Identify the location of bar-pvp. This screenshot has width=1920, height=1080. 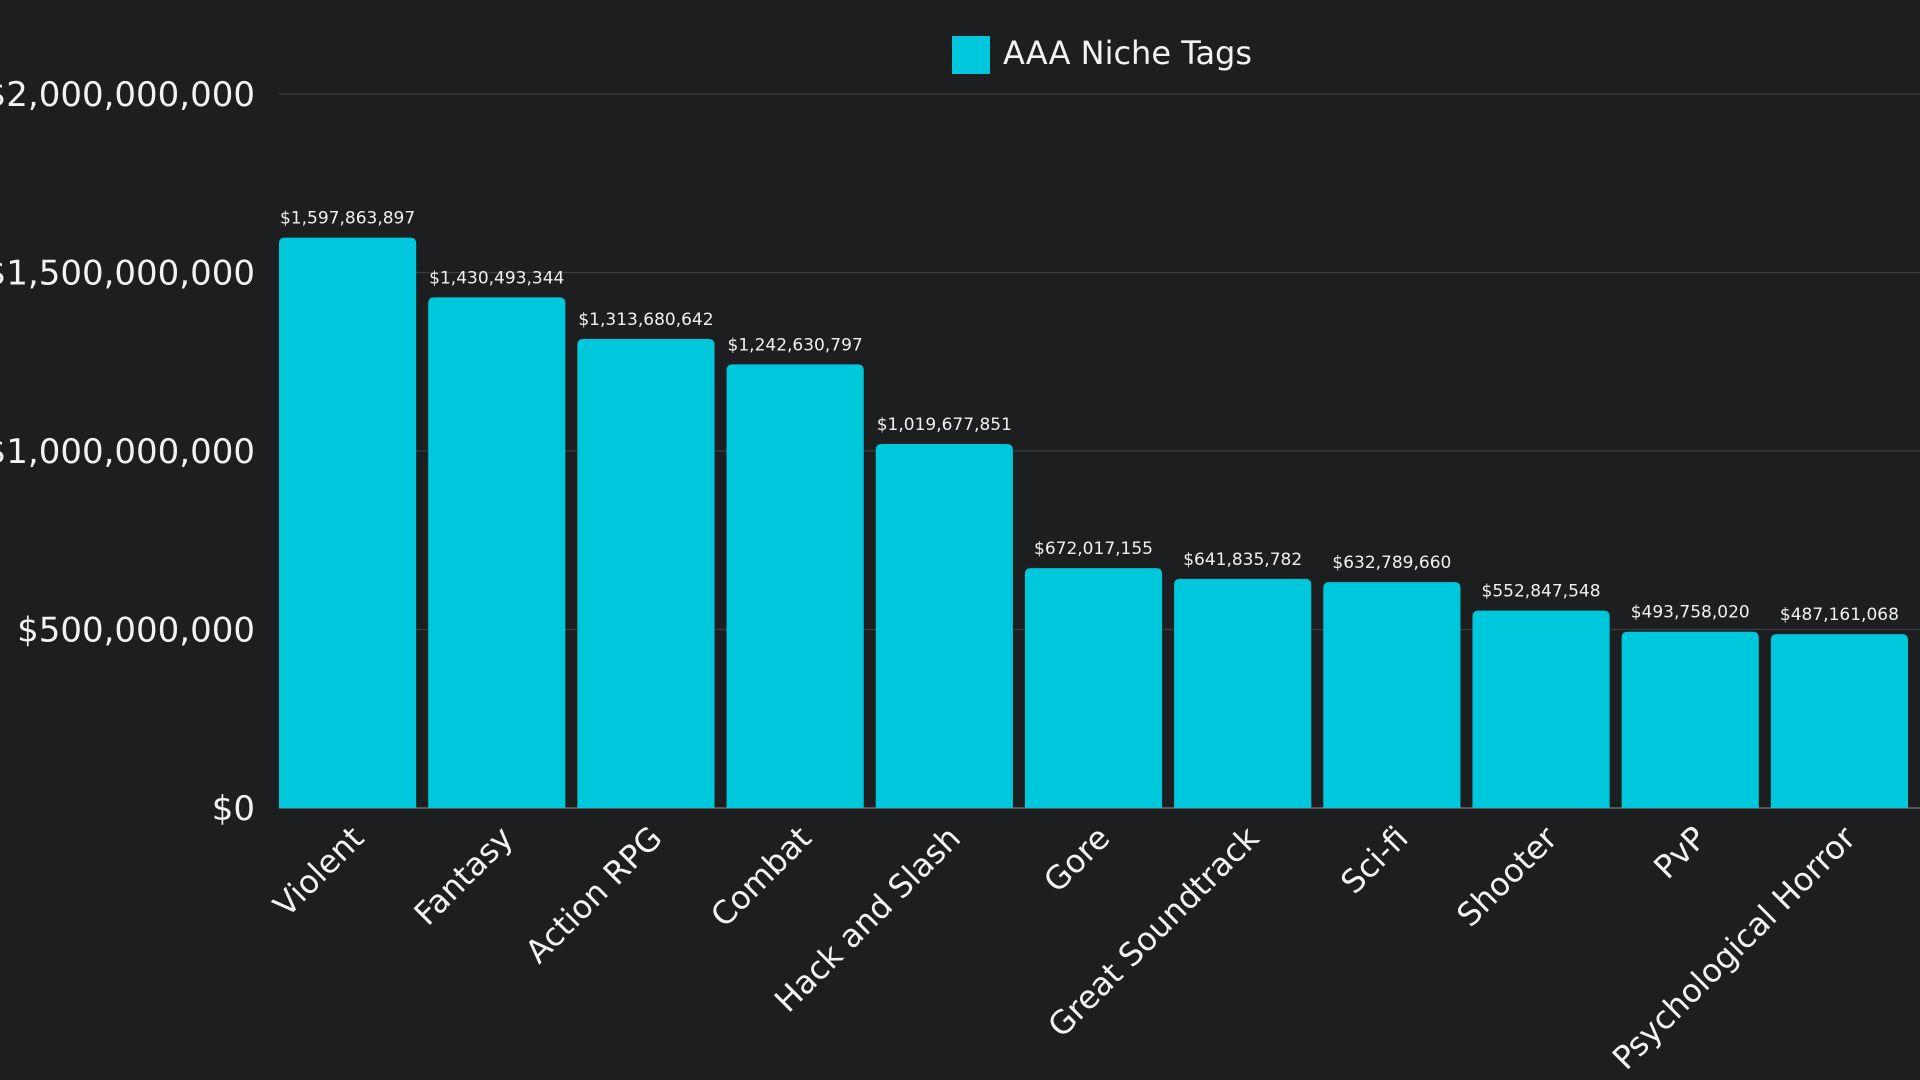
(1690, 719).